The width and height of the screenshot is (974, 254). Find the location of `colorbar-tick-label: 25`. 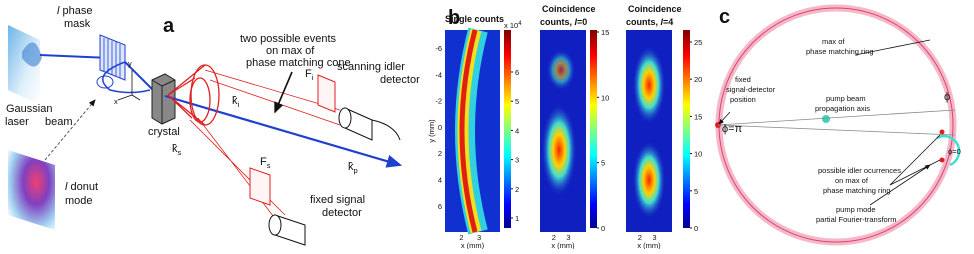

colorbar-tick-label: 25 is located at coordinates (698, 42).